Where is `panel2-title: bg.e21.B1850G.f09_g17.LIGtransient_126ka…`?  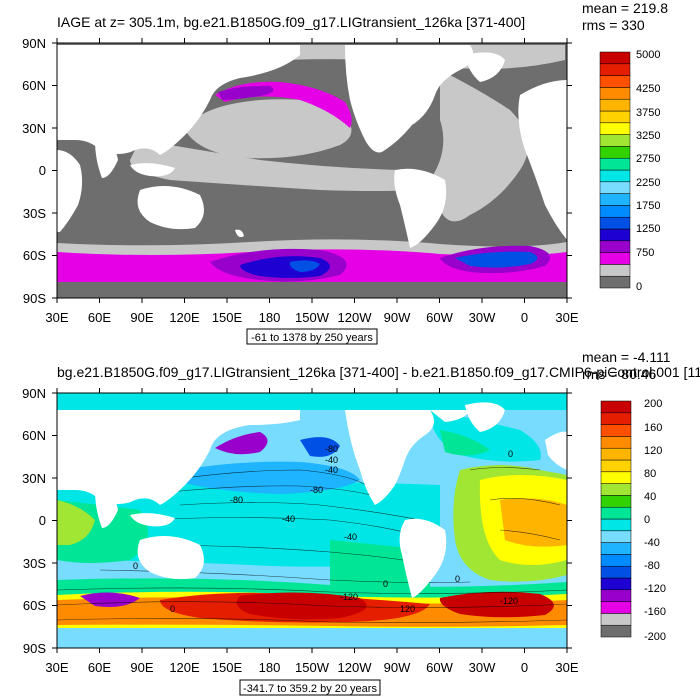 panel2-title: bg.e21.B1850G.f09_g17.LIGtransient_126ka… is located at coordinates (378, 372).